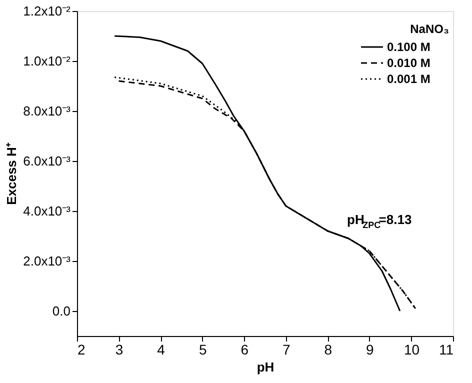  Describe the element at coordinates (446, 350) in the screenshot. I see `x-tick-label: 11` at that location.